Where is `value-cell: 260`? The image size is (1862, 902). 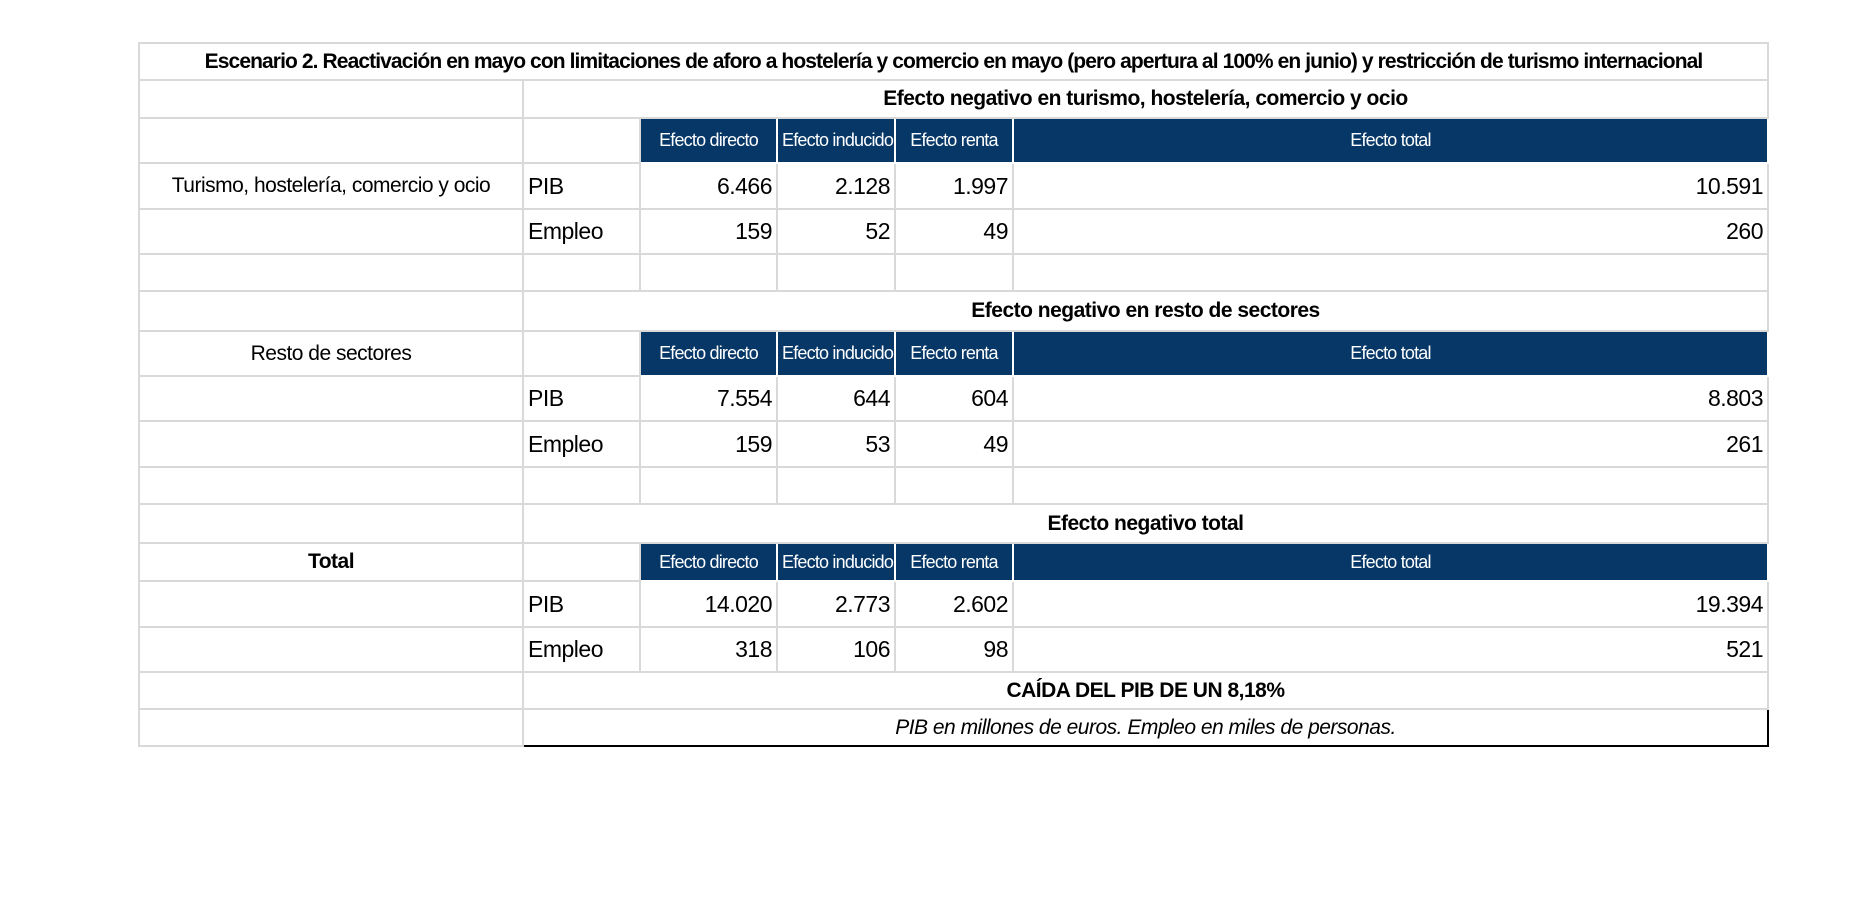 value-cell: 260 is located at coordinates (1390, 231).